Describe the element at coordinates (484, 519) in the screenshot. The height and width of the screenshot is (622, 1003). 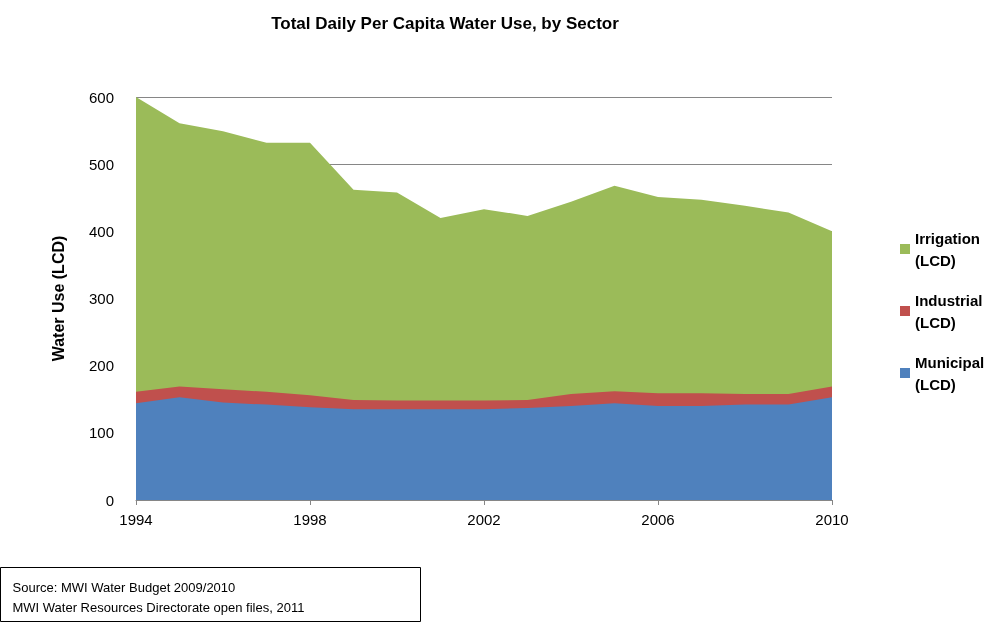
I see `x-tick-label: 2002` at that location.